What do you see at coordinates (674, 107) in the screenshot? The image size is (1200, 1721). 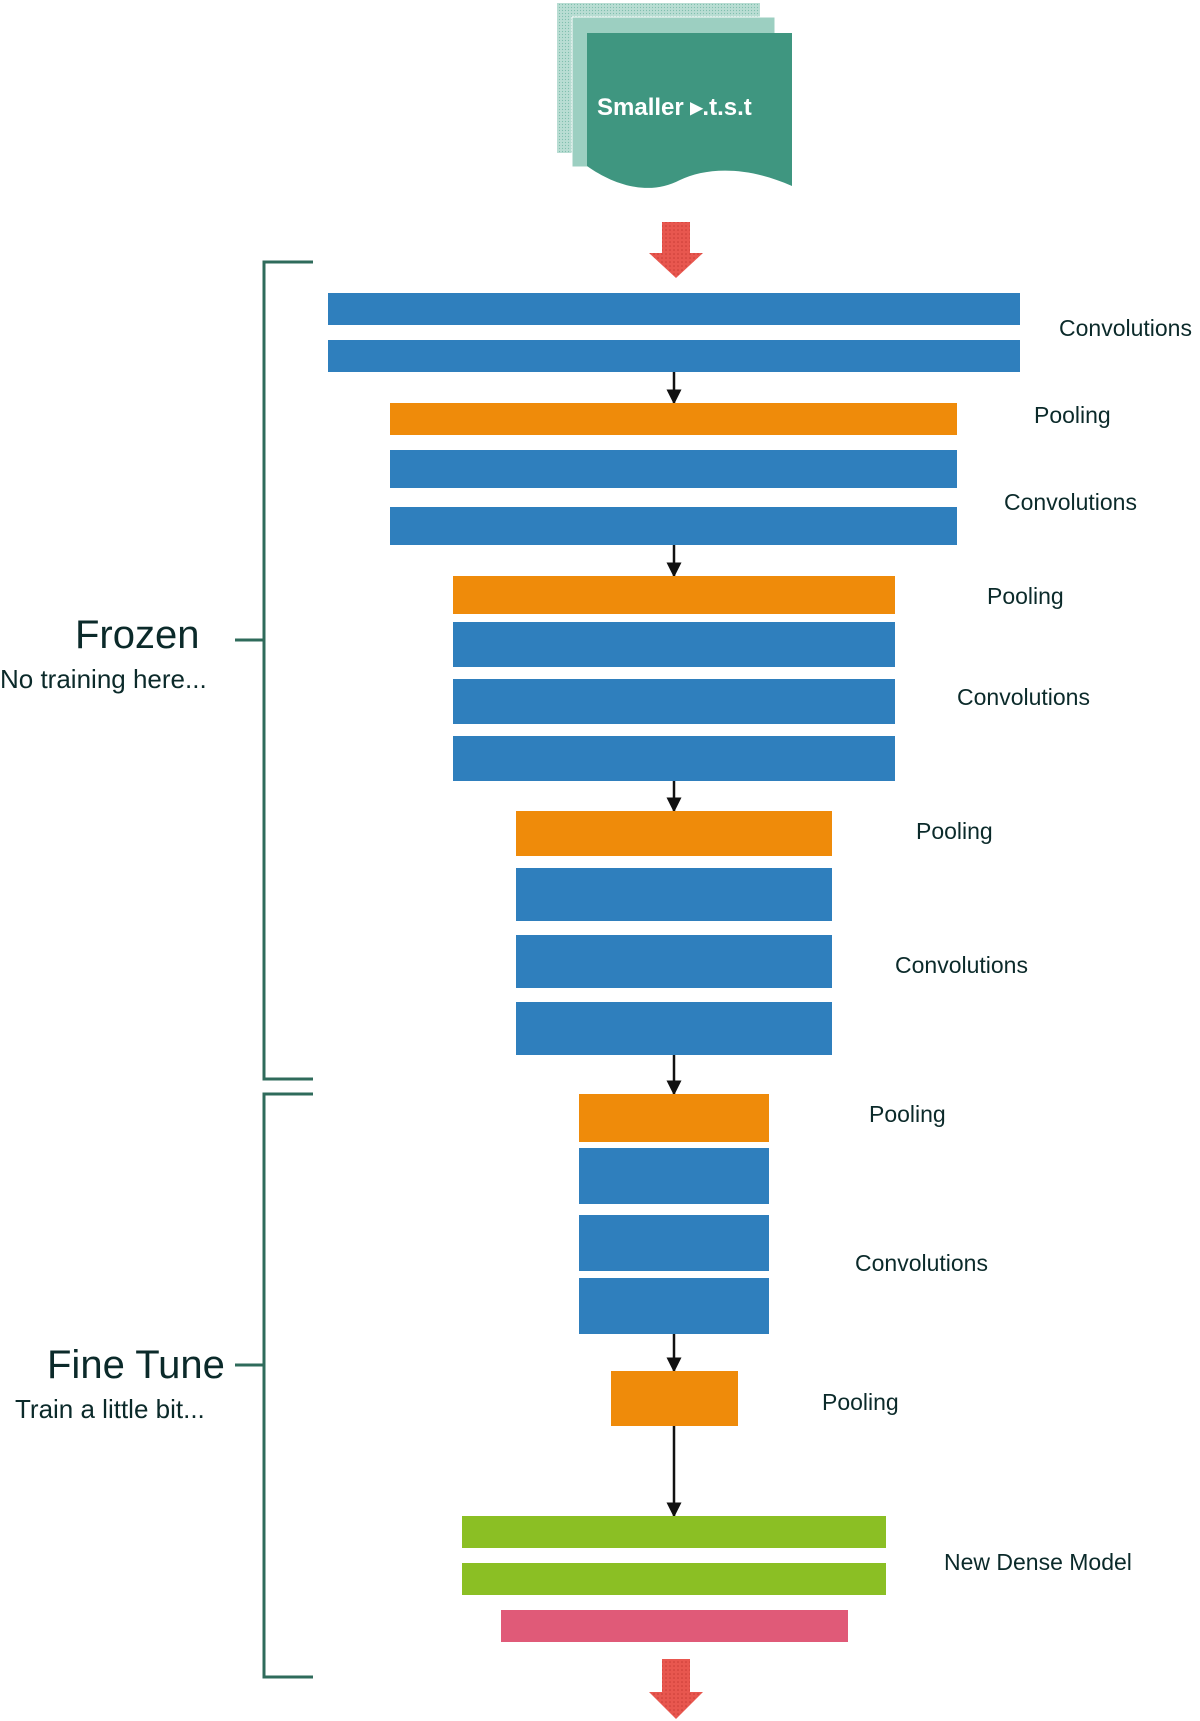 I see `dataset-label: Smaller ▸.t.s.t` at bounding box center [674, 107].